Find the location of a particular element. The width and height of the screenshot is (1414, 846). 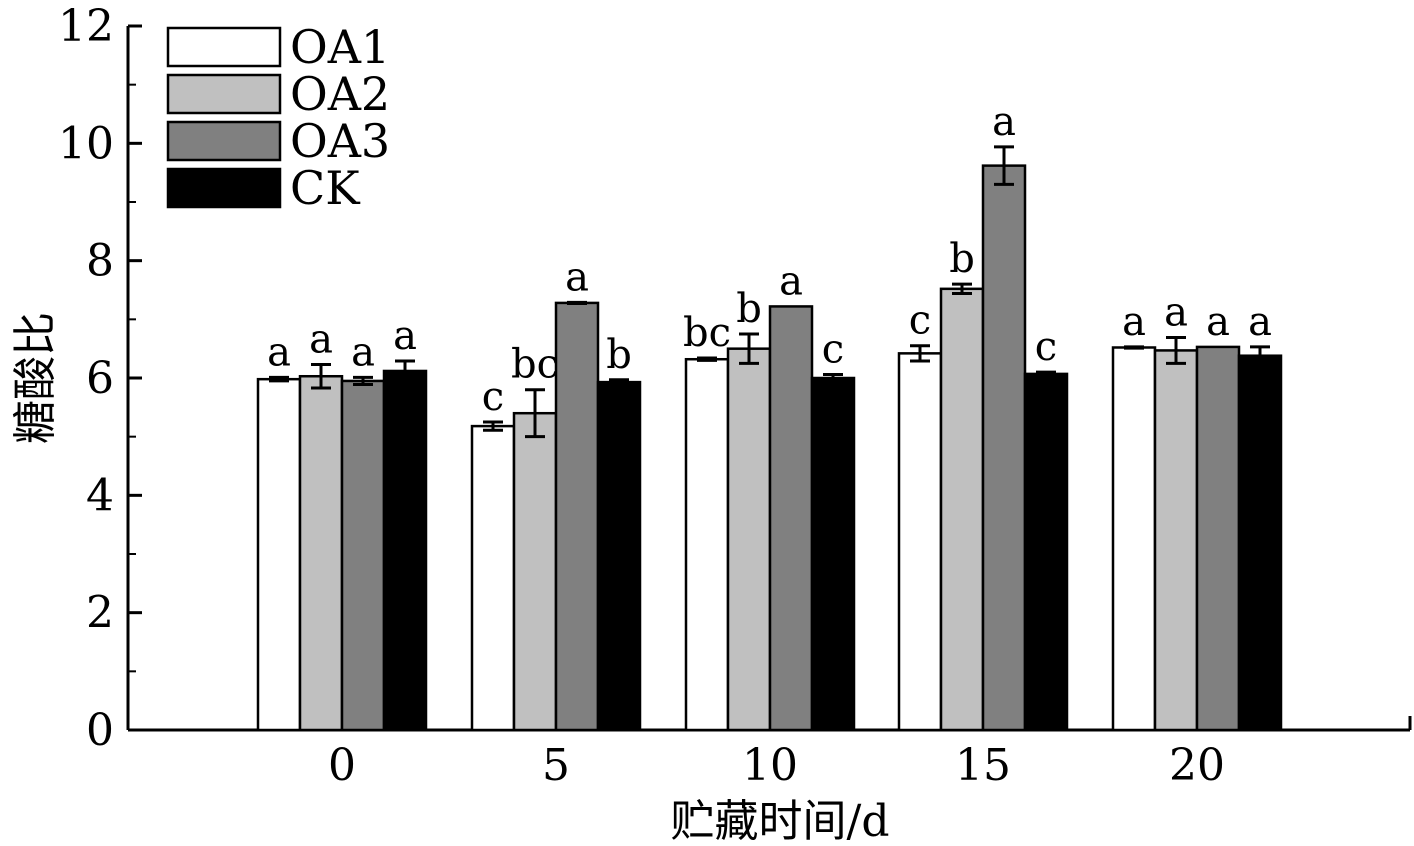

legend-label-ck: CK is located at coordinates (325, 188).